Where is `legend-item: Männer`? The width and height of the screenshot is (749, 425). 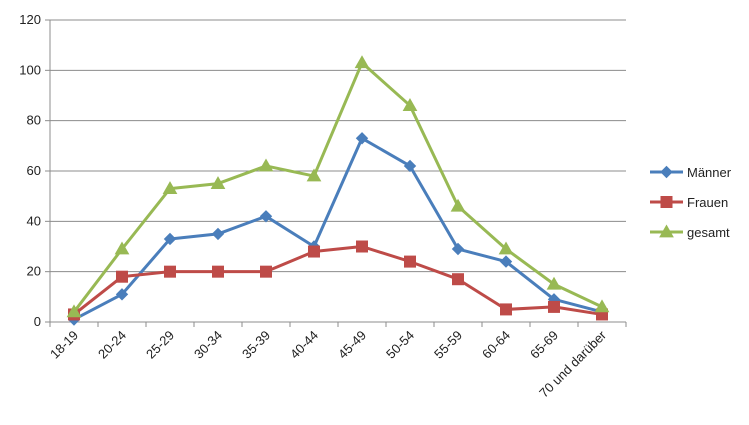
legend-item: Männer is located at coordinates (691, 172).